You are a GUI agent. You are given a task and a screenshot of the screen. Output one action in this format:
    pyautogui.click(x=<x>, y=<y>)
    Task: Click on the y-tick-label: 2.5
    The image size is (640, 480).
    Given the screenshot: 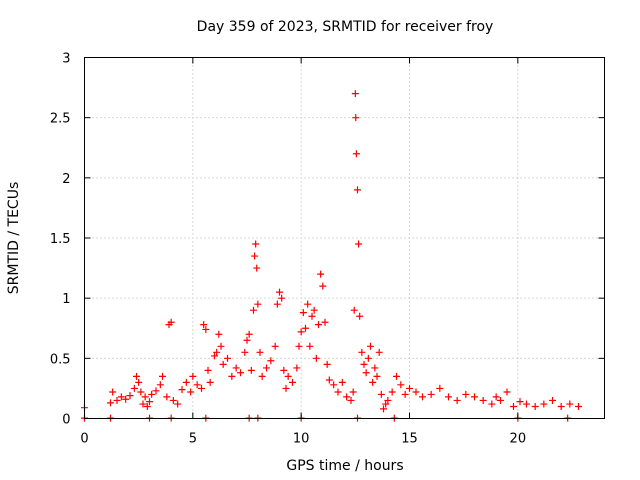 What is the action you would take?
    pyautogui.click(x=60, y=119)
    